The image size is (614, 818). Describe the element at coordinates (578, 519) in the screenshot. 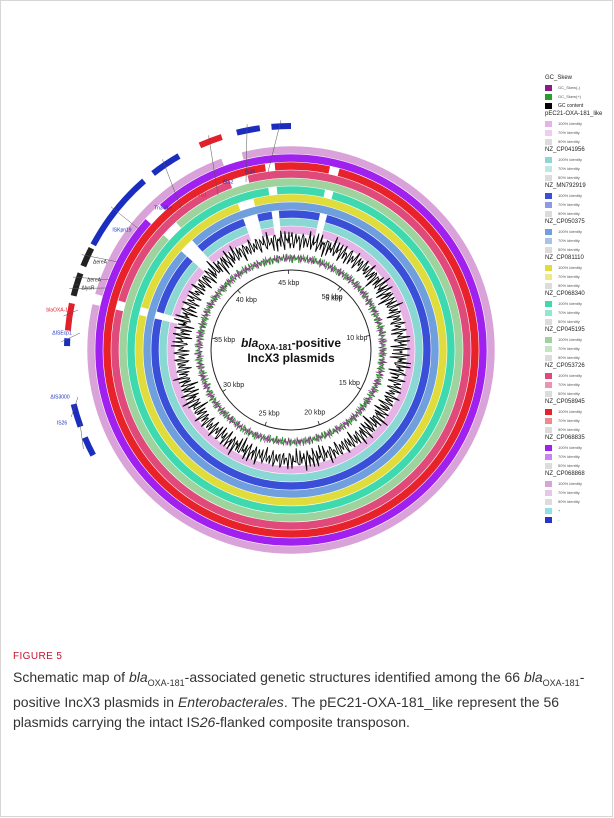

I see `legend-strand-item: -` at that location.